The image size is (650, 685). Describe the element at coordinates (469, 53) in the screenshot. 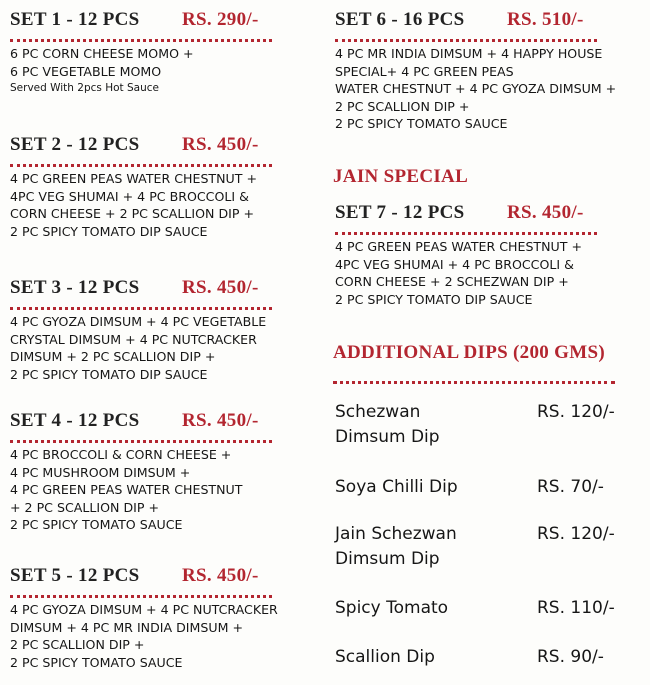

I see `item-line: 4 PC MR INDIA DIMSUM + 4 HAPPY HOUSE` at that location.